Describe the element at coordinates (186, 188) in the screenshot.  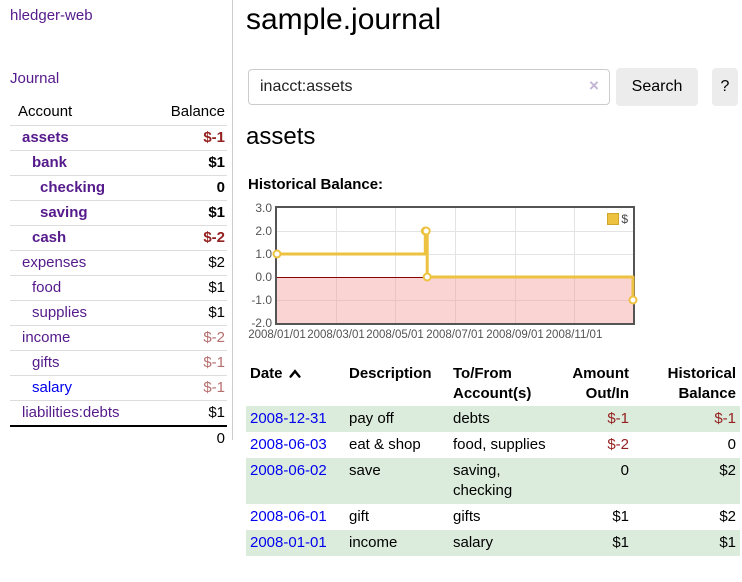
I see `account-balance: 0` at that location.